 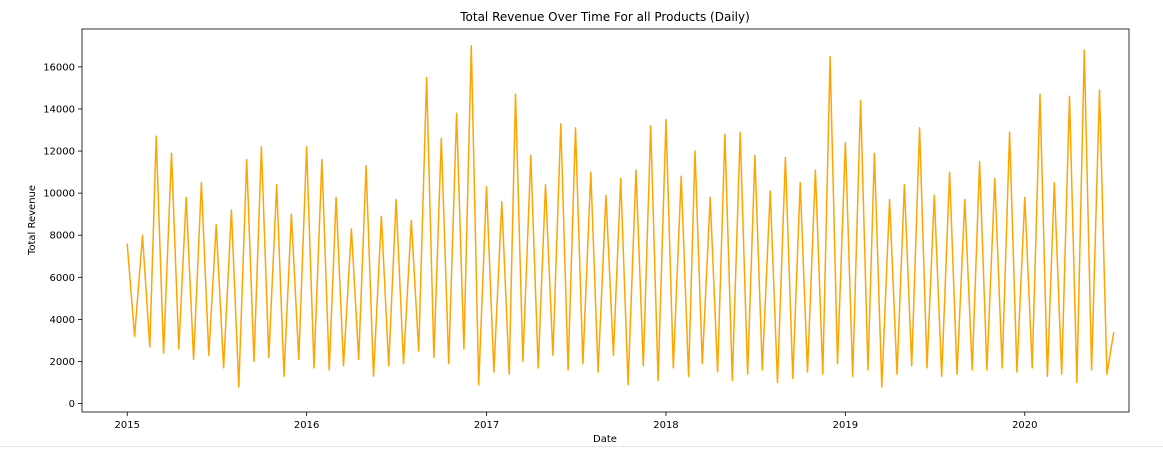 I want to click on y-tick-label: 14000, so click(x=59, y=109).